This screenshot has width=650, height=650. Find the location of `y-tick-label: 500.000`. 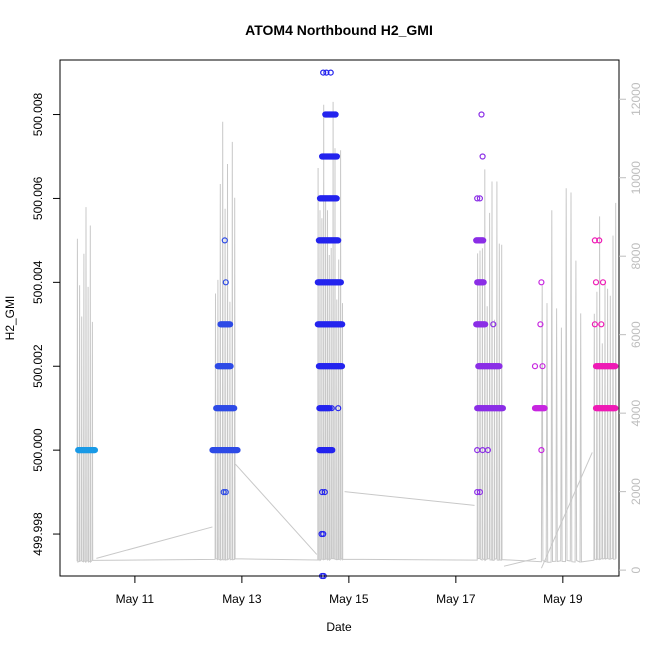

y-tick-label: 500.000 is located at coordinates (38, 450).